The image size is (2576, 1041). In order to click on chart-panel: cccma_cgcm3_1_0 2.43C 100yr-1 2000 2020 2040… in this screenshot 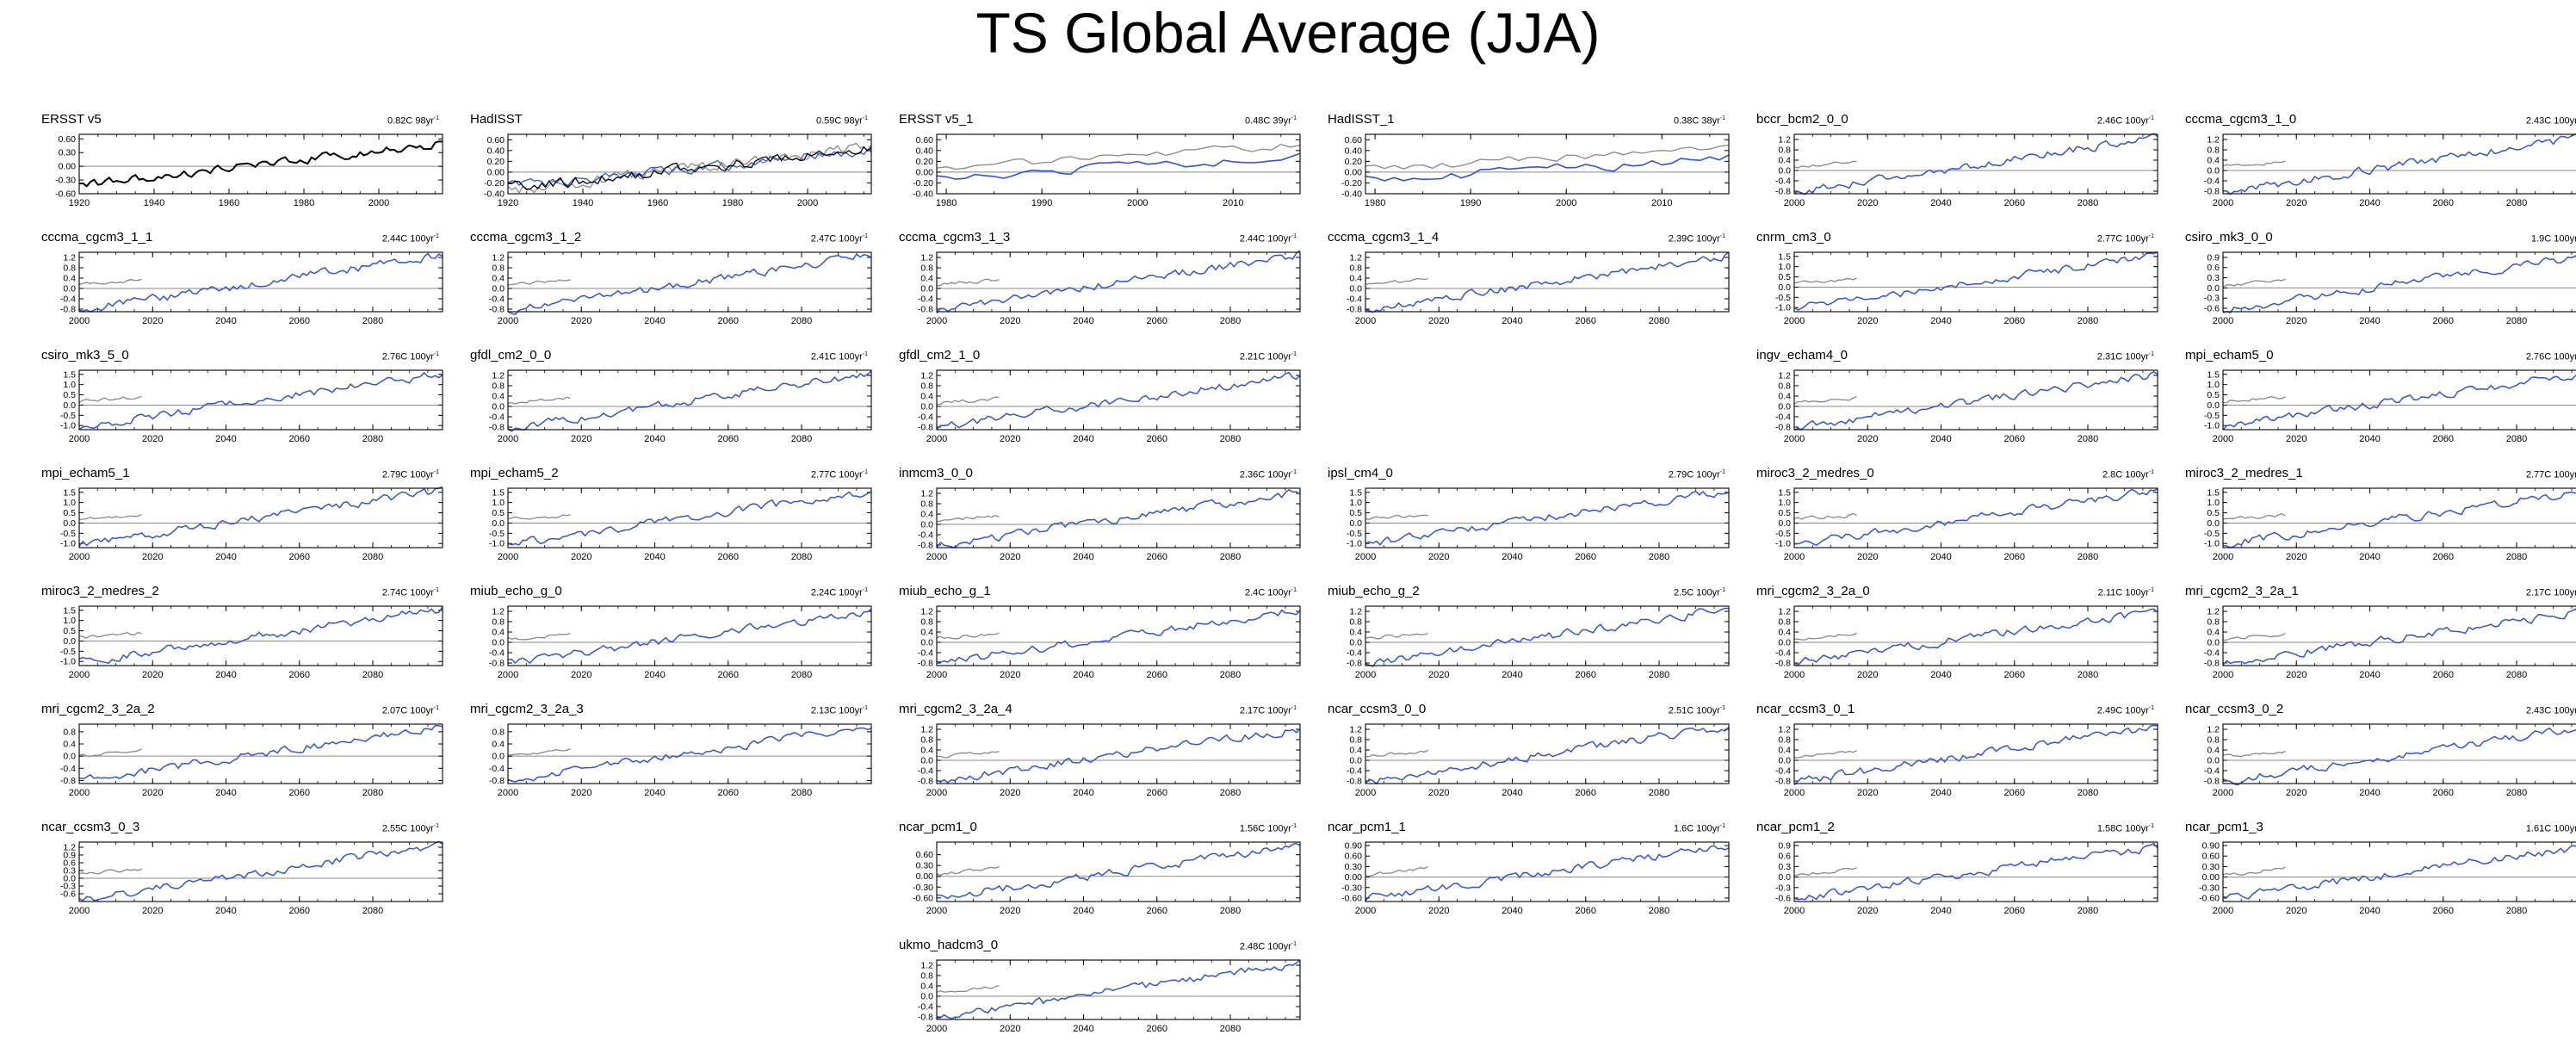, I will do `click(2380, 163)`.